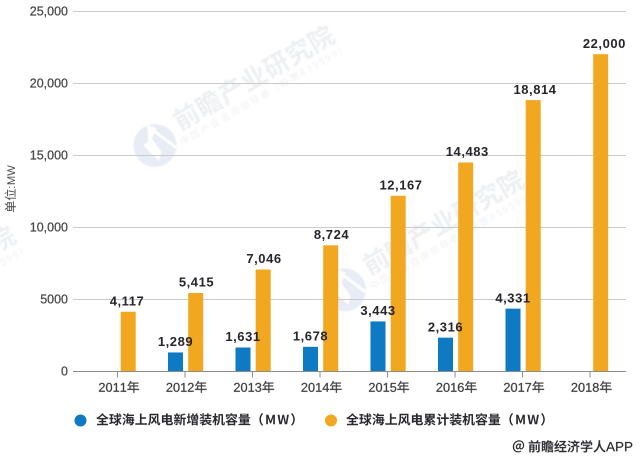 Image resolution: width=640 pixels, height=464 pixels. What do you see at coordinates (196, 282) in the screenshot?
I see `svg-text: 5,415` at bounding box center [196, 282].